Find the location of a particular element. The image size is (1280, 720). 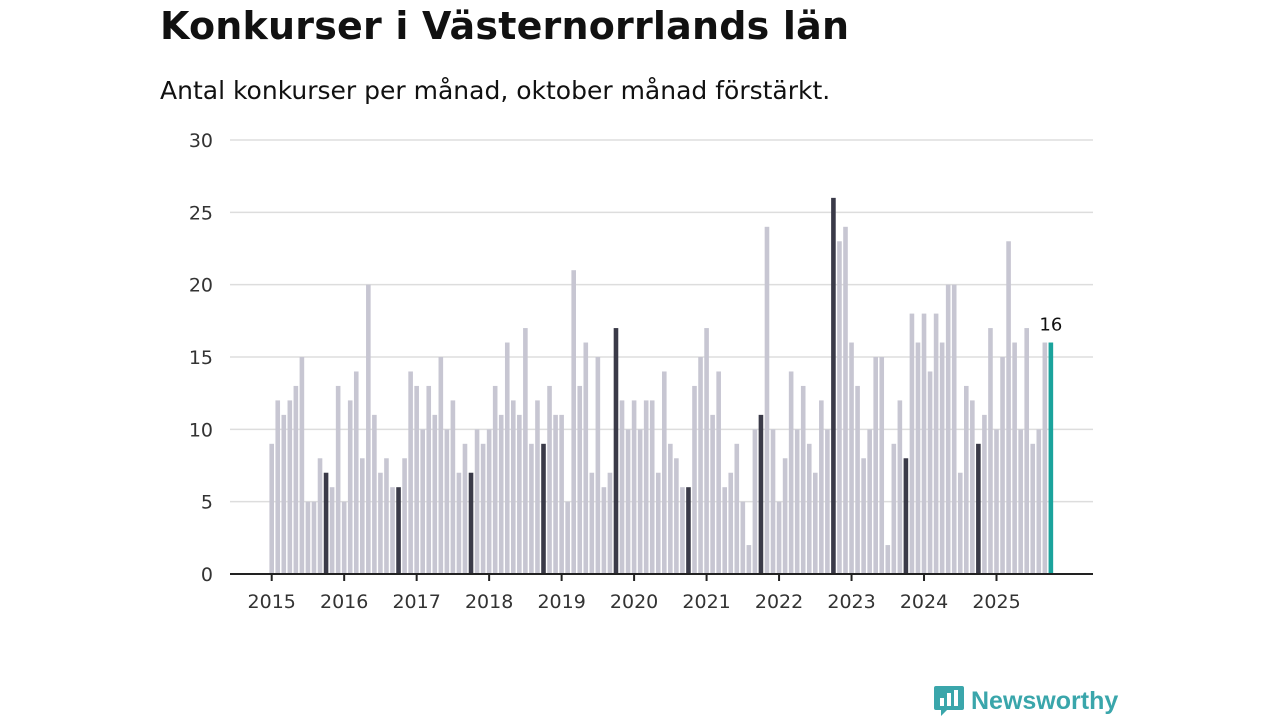

x-tick-label: 2023 is located at coordinates (851, 602).